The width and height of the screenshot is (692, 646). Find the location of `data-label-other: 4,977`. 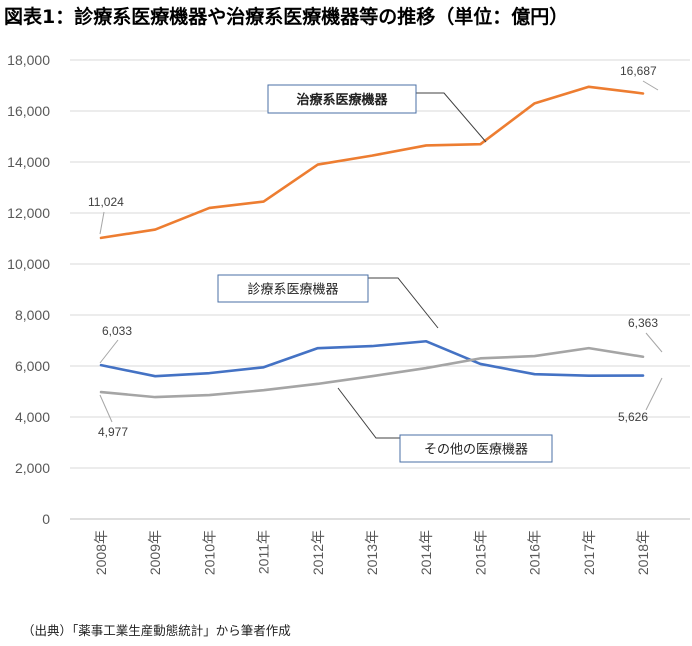

data-label-other: 4,977 is located at coordinates (113, 432).